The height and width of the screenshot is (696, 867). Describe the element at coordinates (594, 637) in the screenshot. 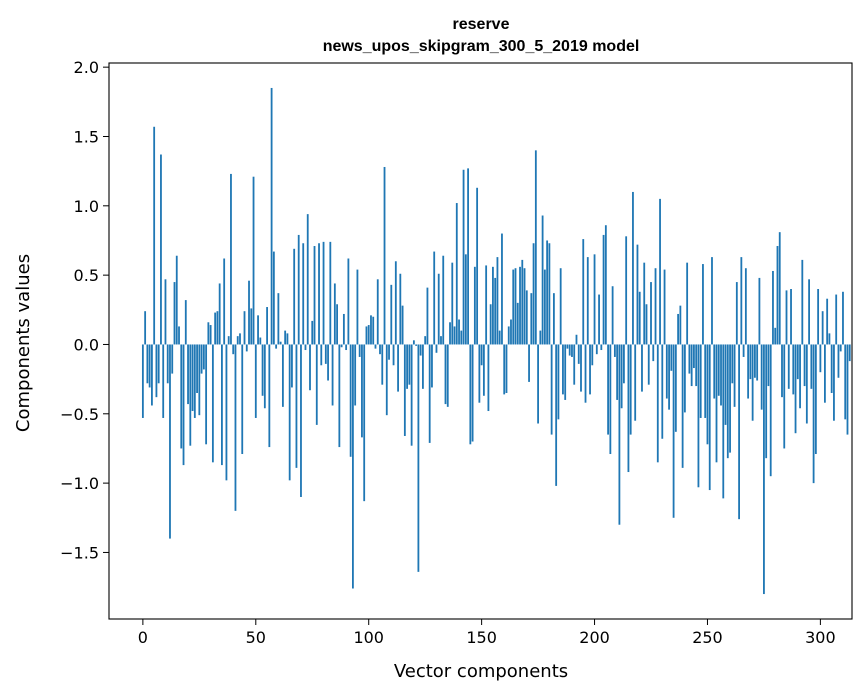

I see `x-tick-label: 200` at that location.